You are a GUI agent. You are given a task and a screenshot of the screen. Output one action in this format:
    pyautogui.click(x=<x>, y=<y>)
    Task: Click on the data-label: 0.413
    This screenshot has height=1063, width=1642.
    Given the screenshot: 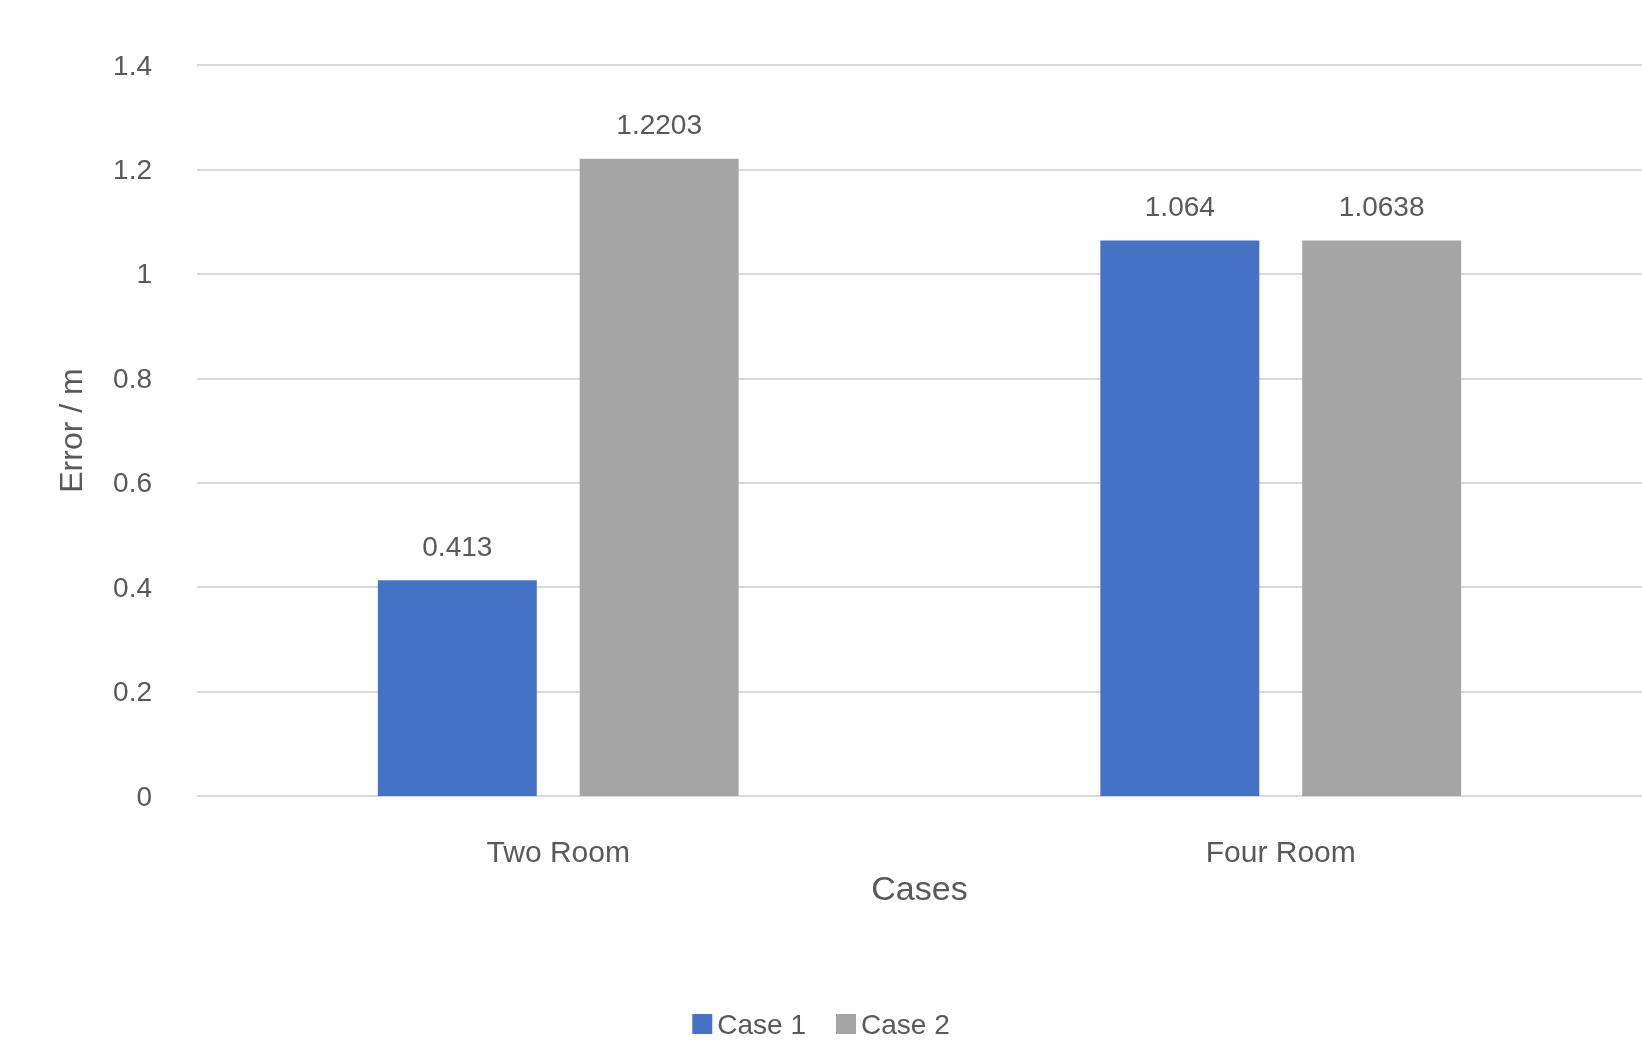 What is the action you would take?
    pyautogui.click(x=457, y=546)
    